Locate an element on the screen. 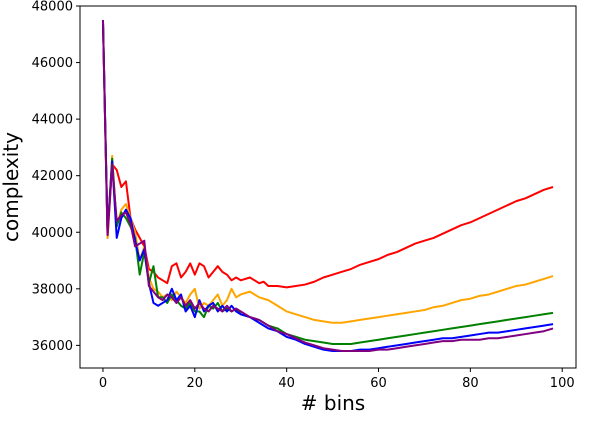 This screenshot has width=592, height=434. y-tick-label: 38000 is located at coordinates (52, 289).